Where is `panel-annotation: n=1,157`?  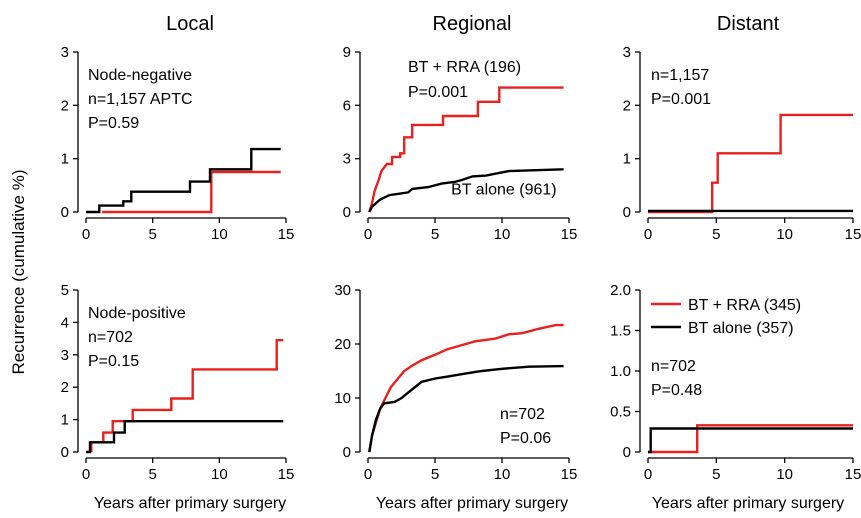 panel-annotation: n=1,157 is located at coordinates (680, 75).